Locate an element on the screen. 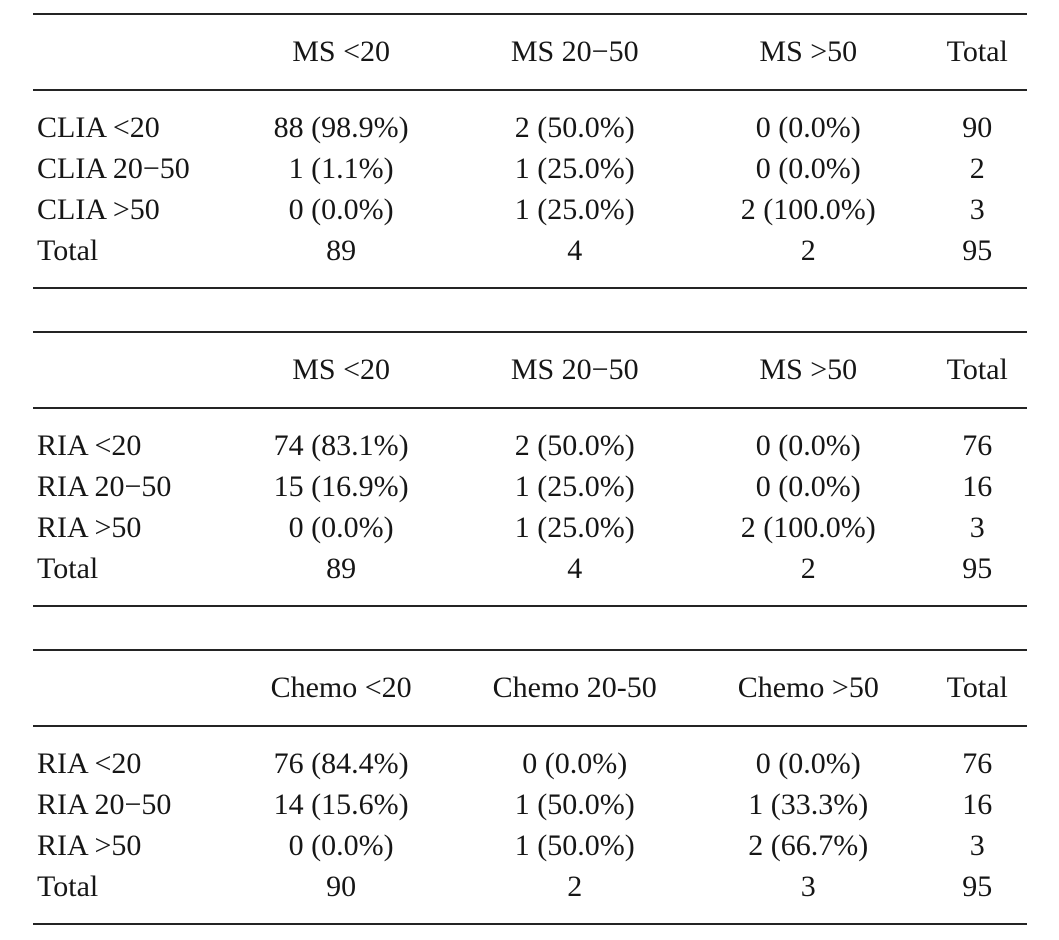  table-cell: 1 (33.3%) is located at coordinates (808, 804).